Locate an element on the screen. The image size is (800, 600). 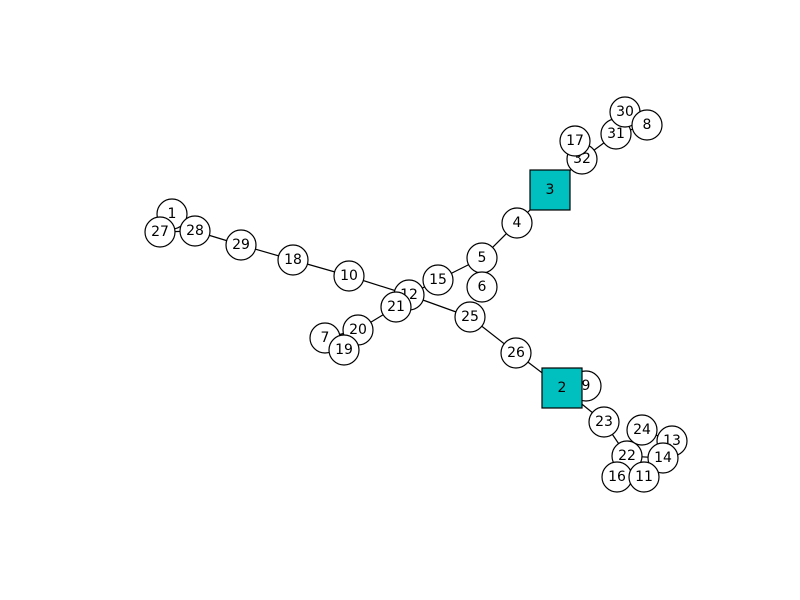
node-label: 17 is located at coordinates (575, 141).